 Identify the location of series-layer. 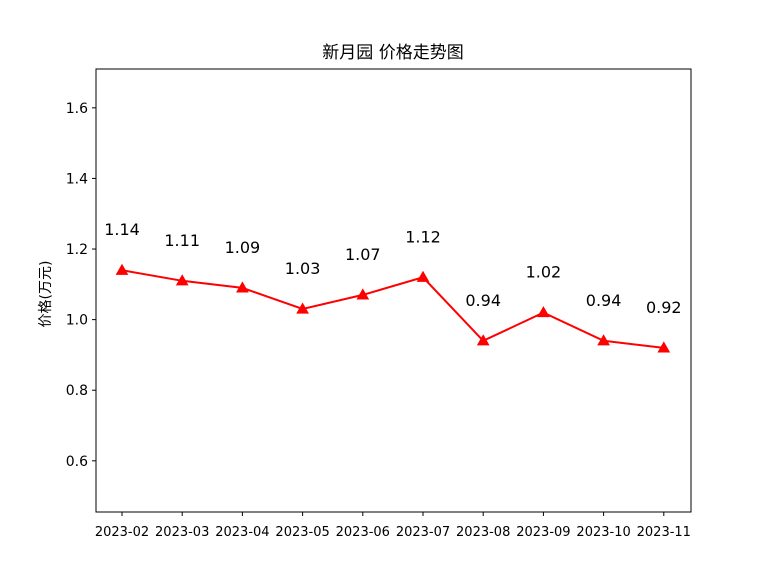
(393, 308).